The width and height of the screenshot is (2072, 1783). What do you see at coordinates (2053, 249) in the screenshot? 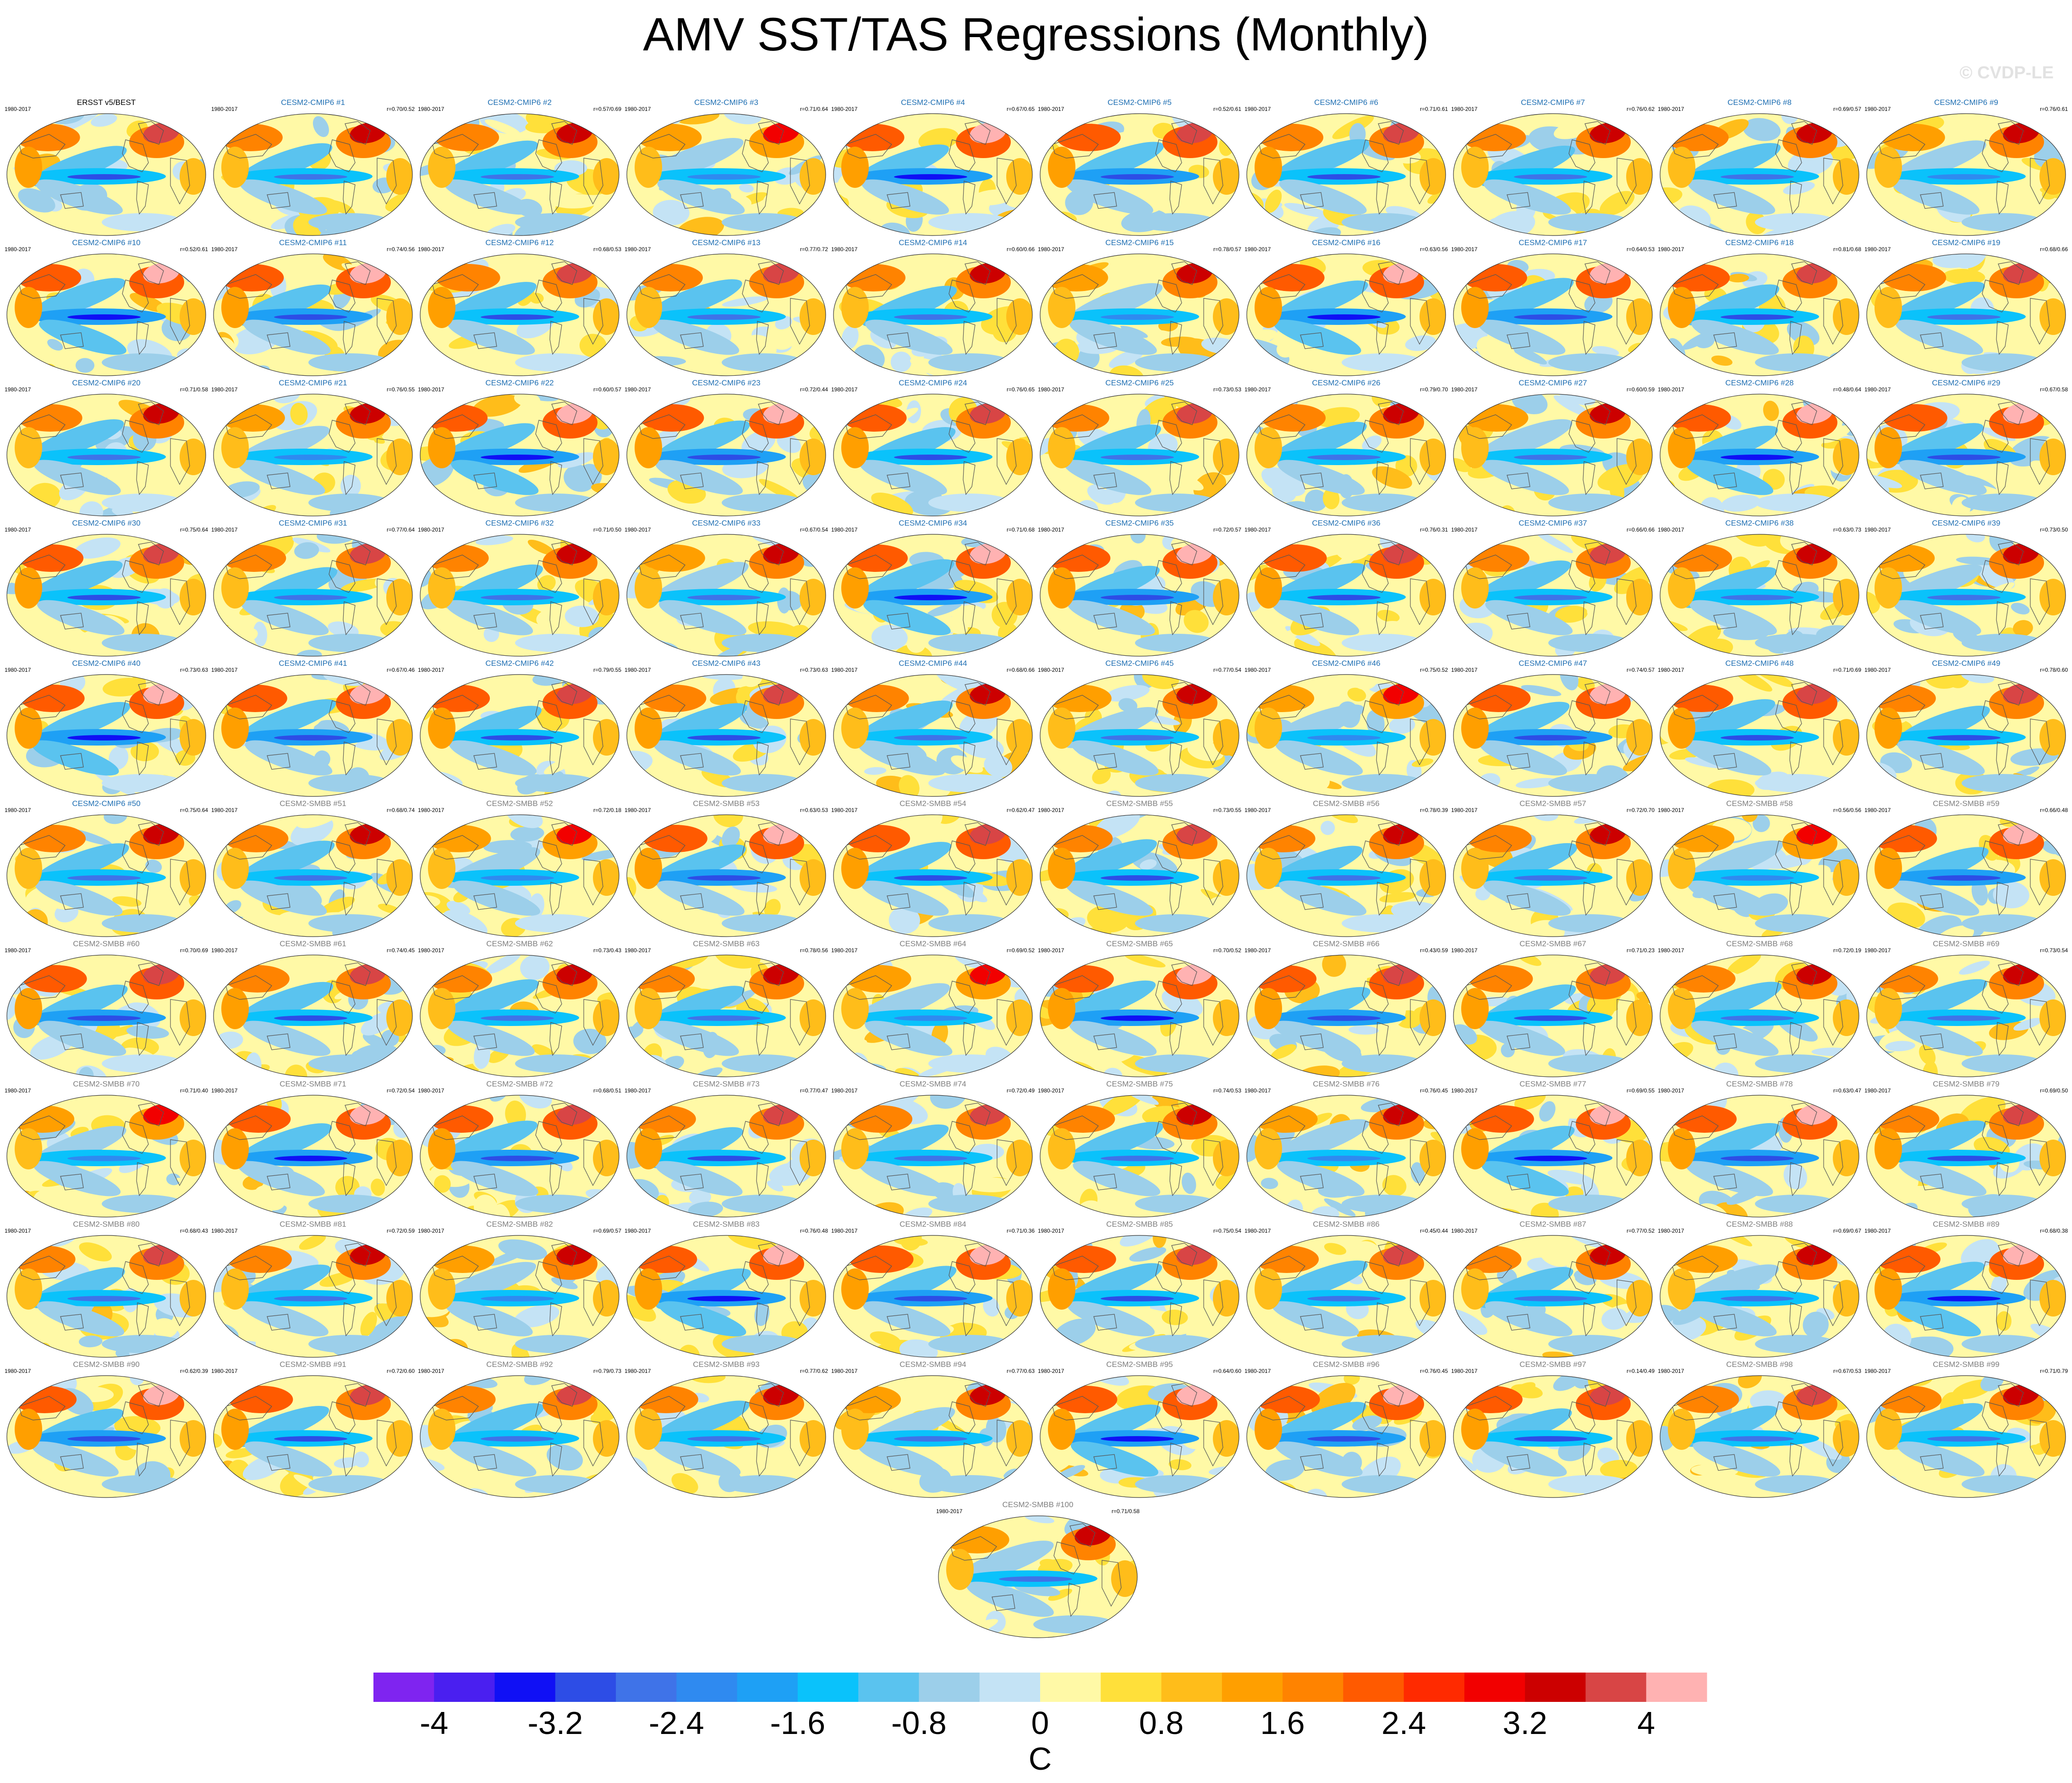
I see `panel-correlation: r=0.68/0.66` at bounding box center [2053, 249].